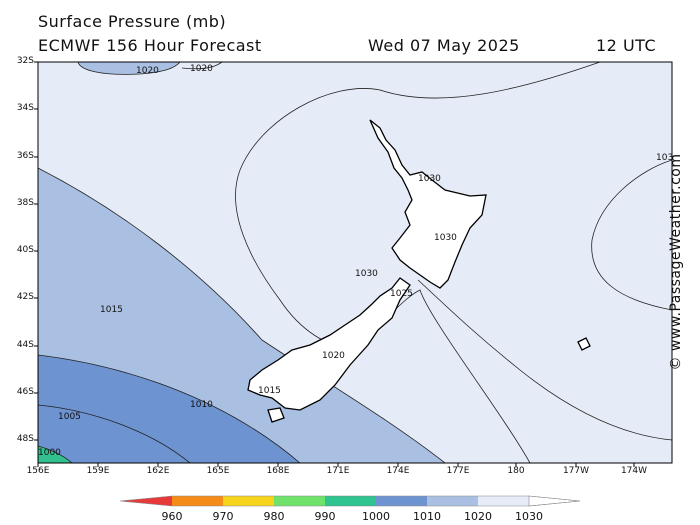 The height and width of the screenshot is (525, 700). I want to click on isobar-label: 1010, so click(201, 405).